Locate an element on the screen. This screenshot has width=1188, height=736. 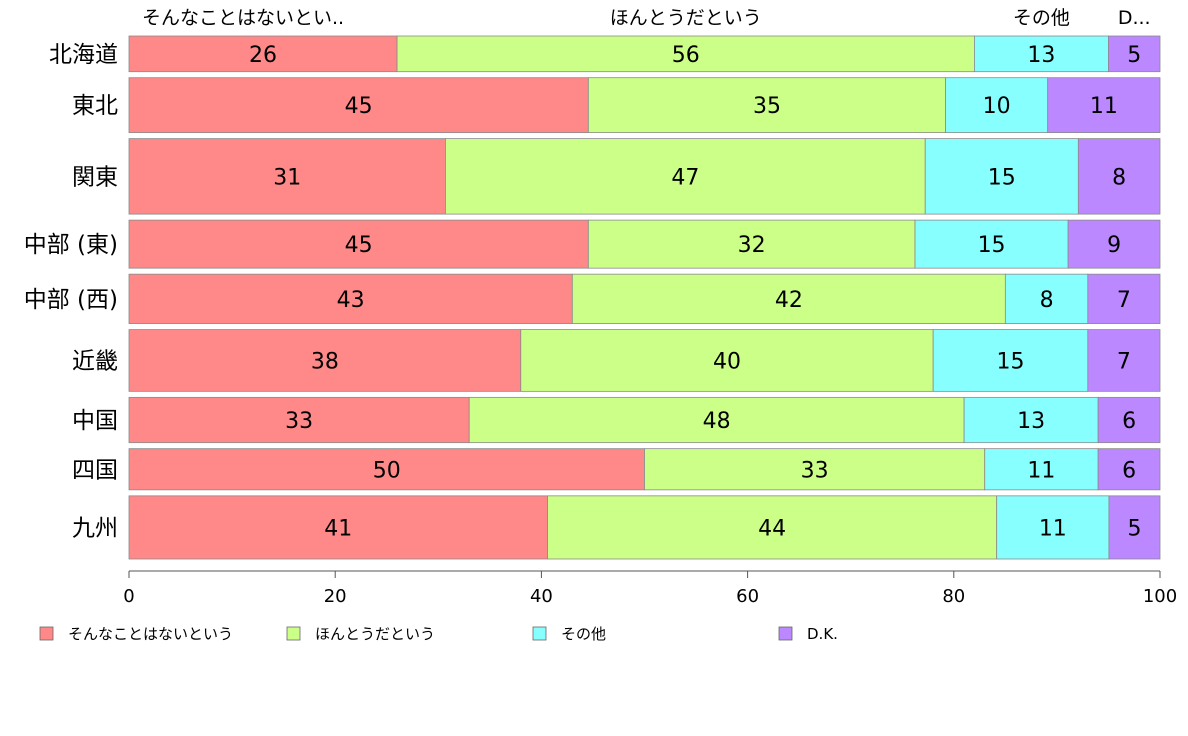
data-label: 35 is located at coordinates (767, 106).